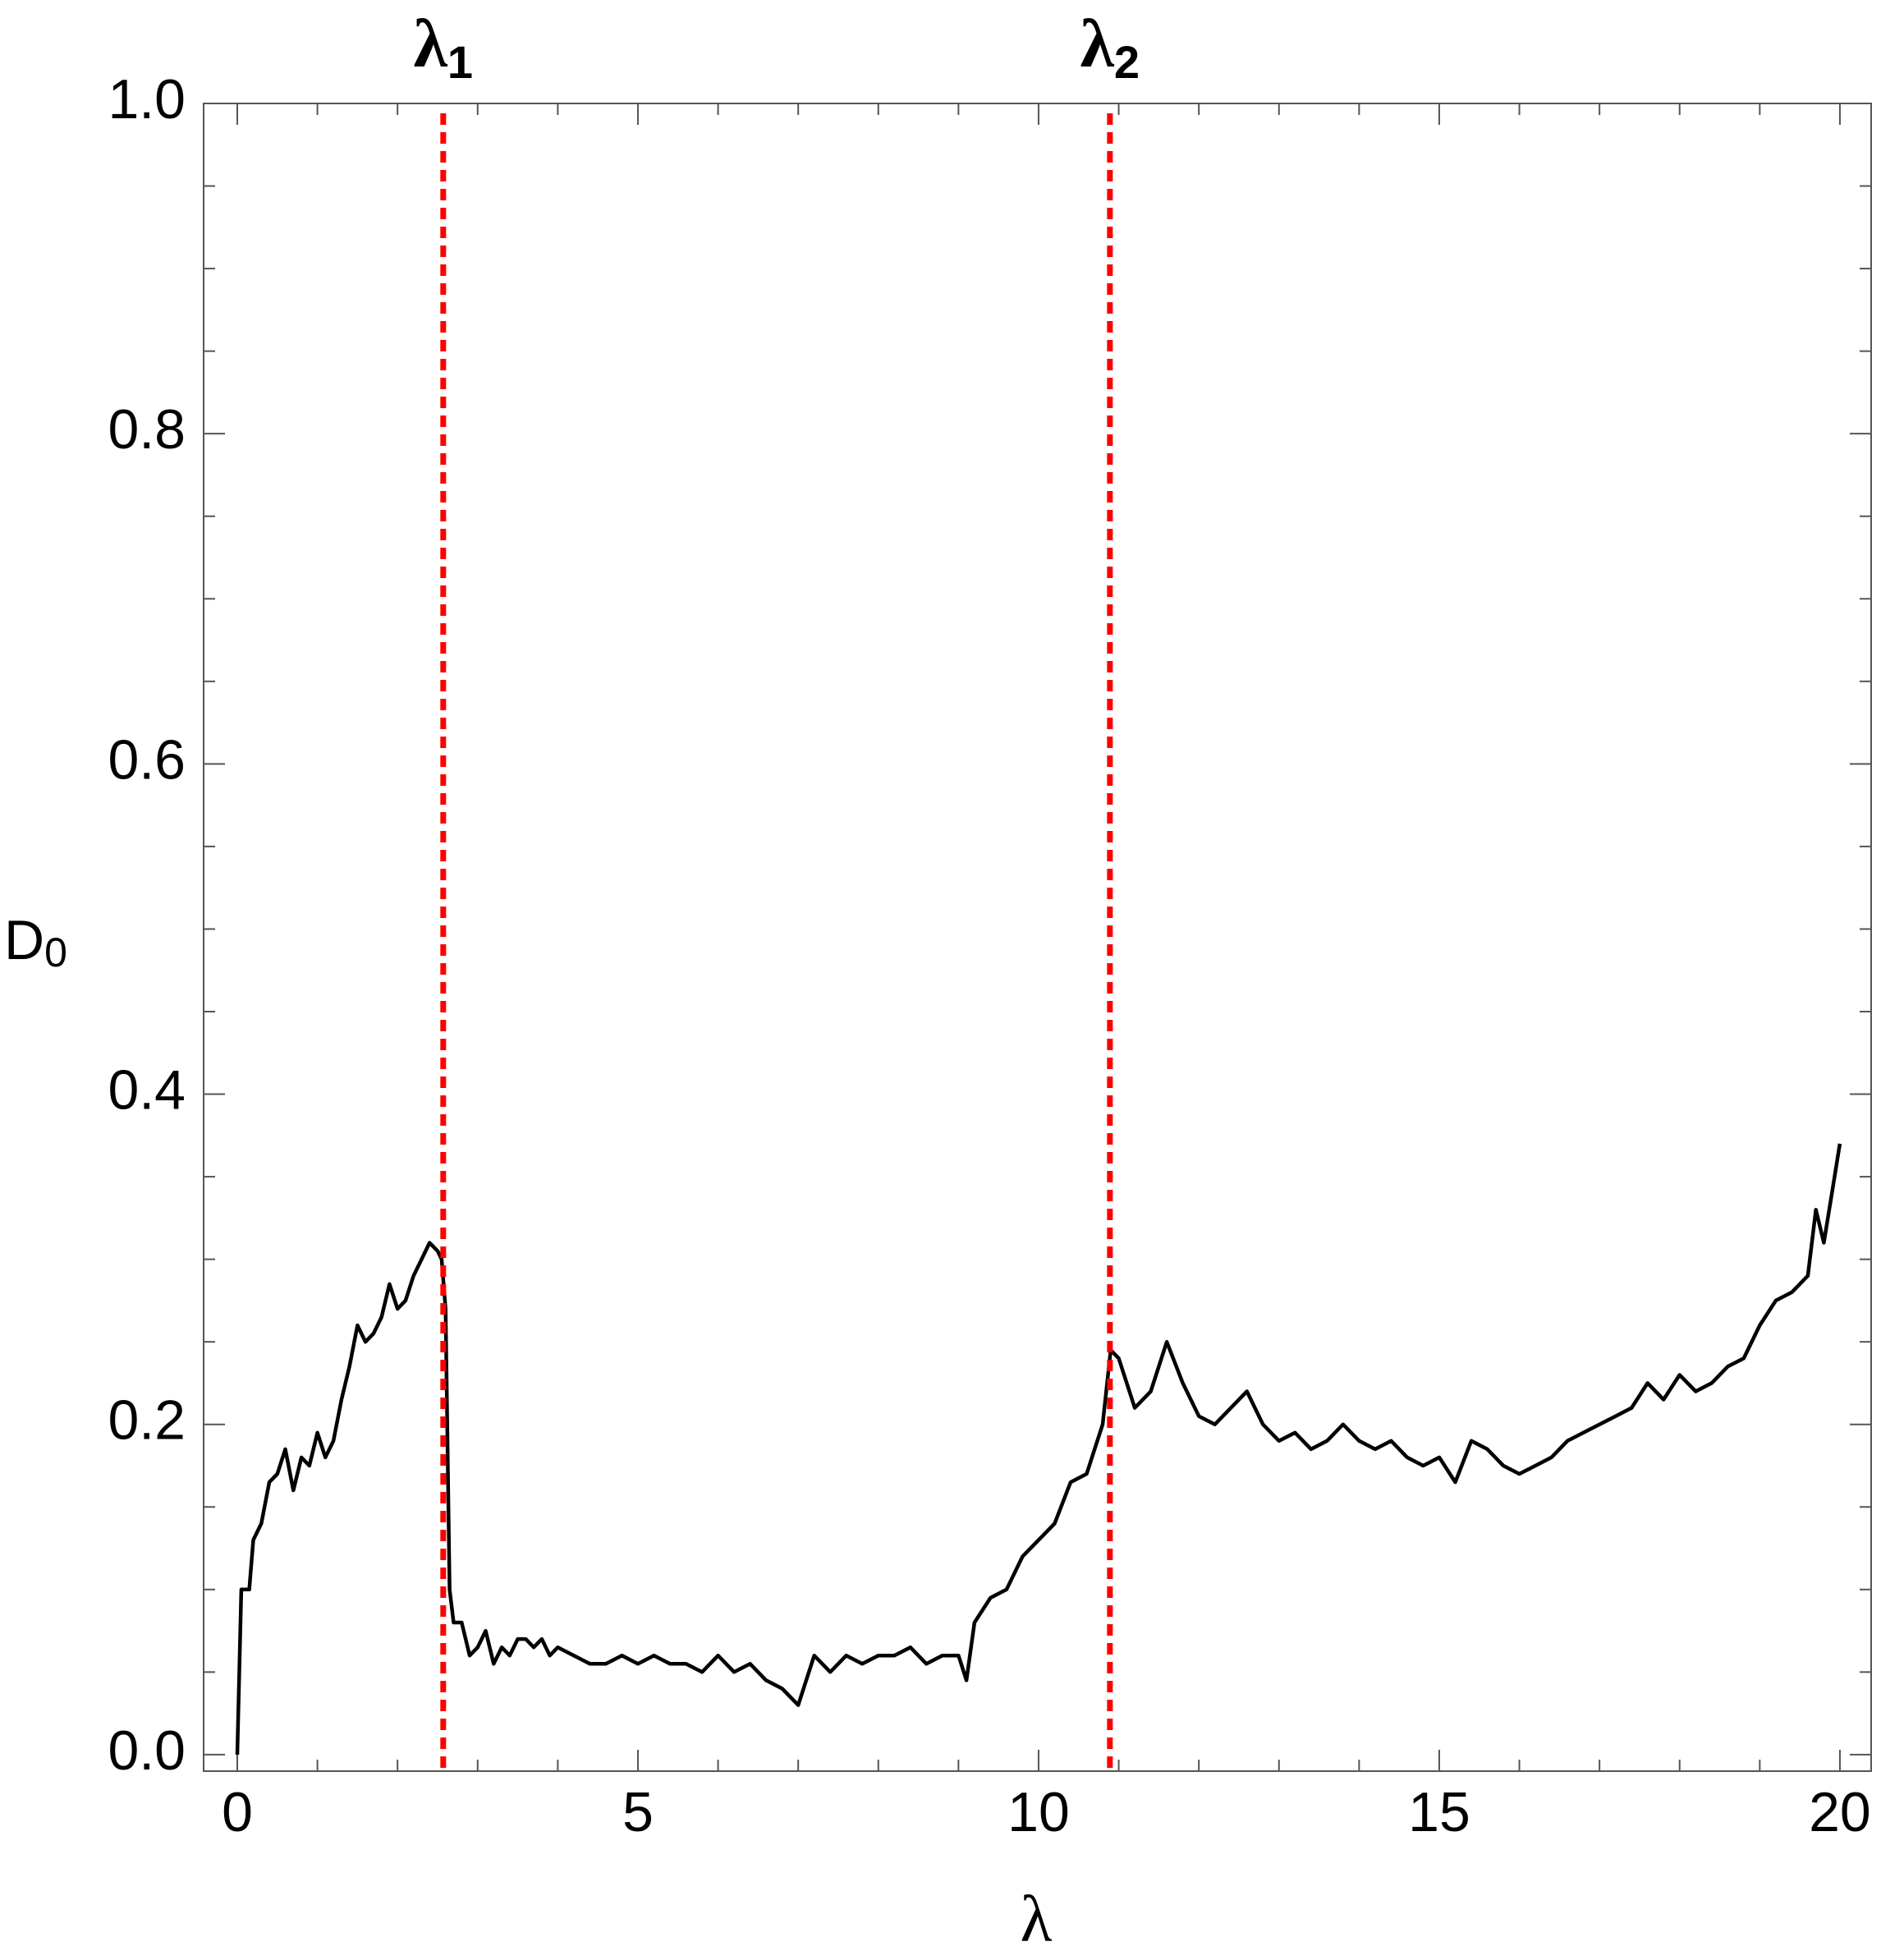 The image size is (1881, 1960). I want to click on x-tick-label: 5, so click(638, 1812).